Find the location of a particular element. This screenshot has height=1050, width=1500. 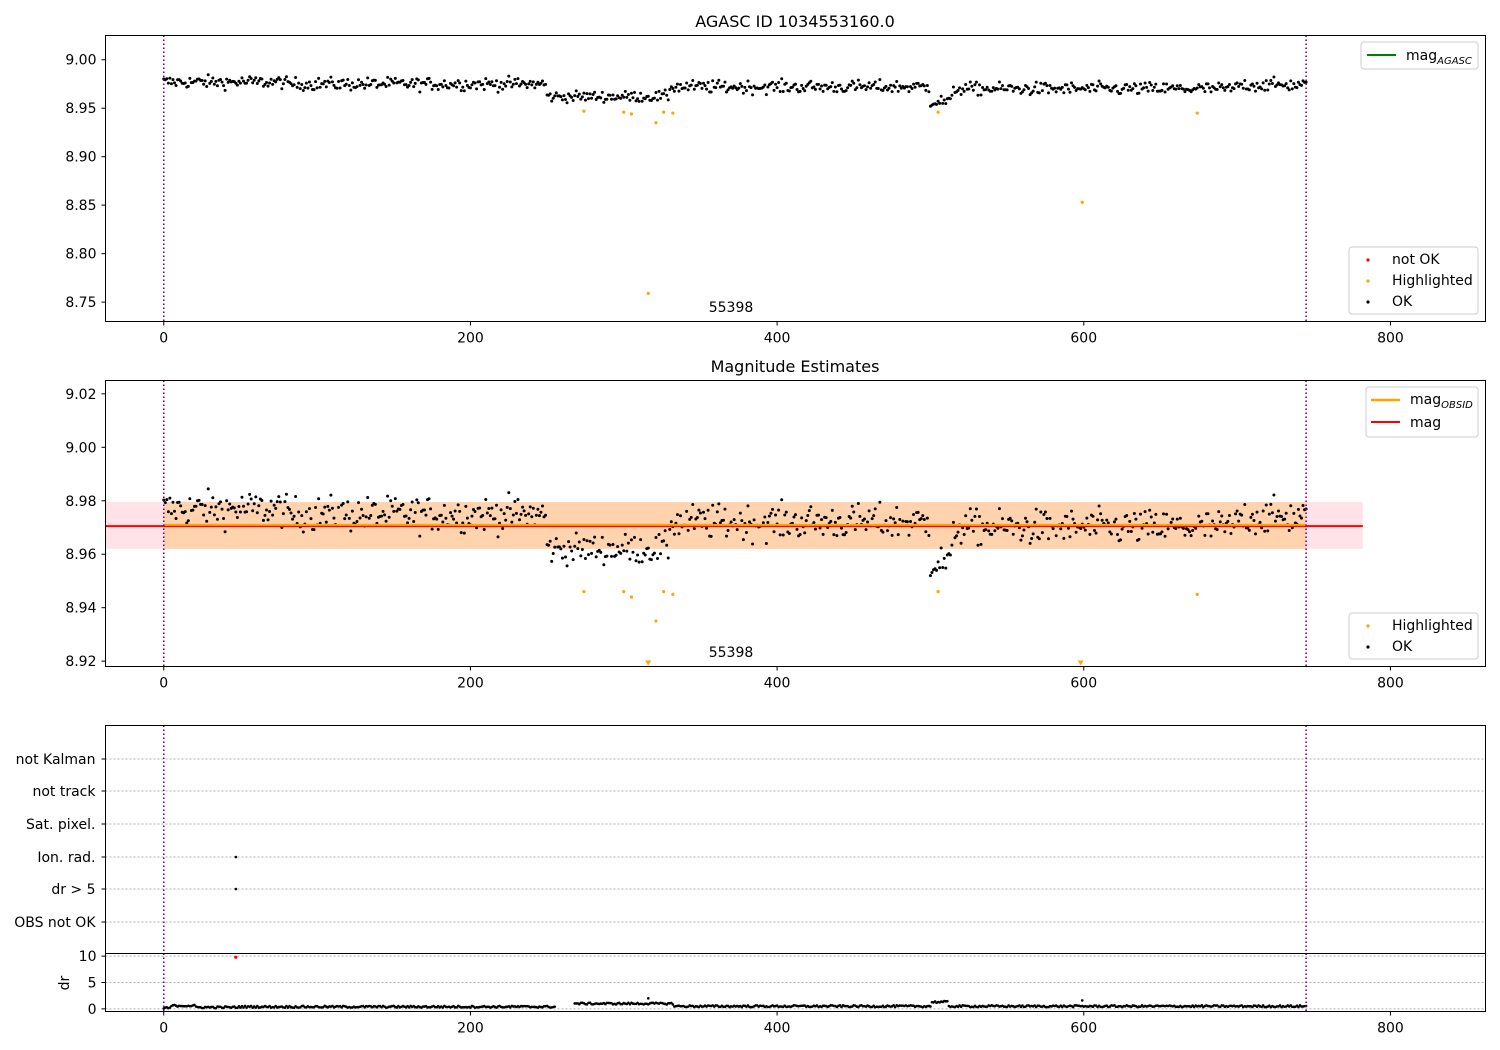

dr-point is located at coordinates (245, 1006).